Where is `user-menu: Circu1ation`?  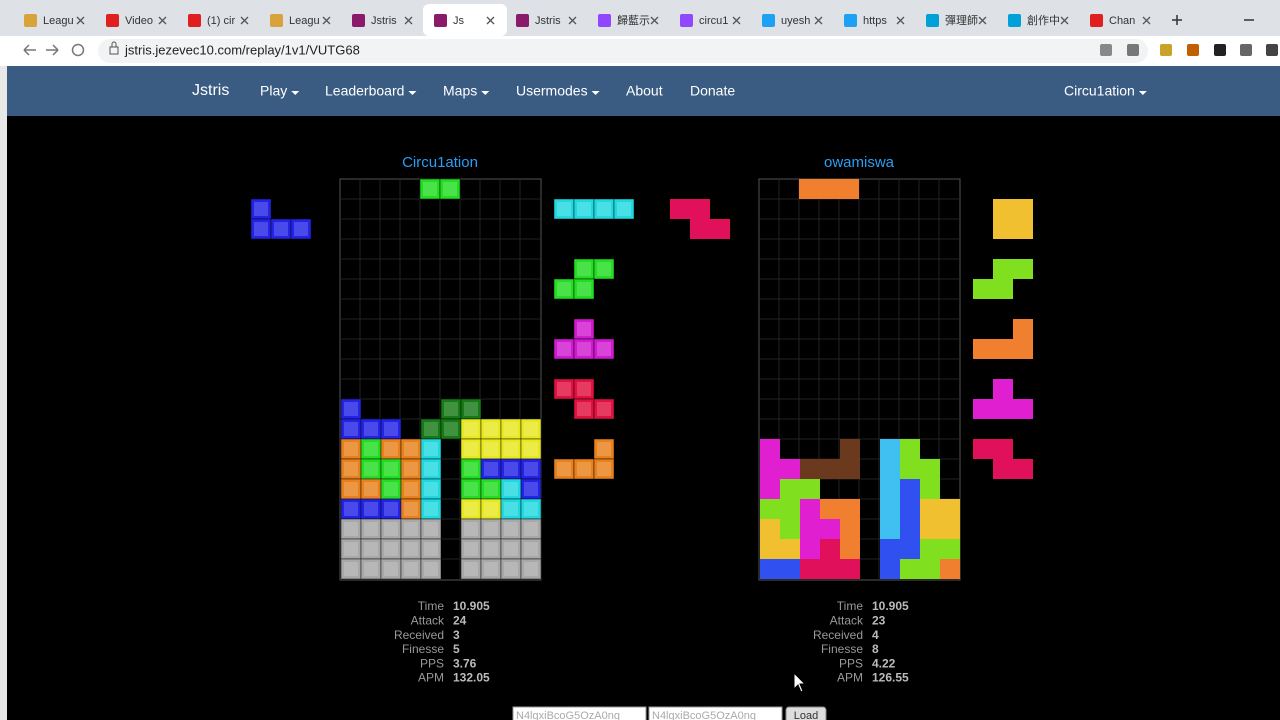
user-menu: Circu1ation is located at coordinates (1099, 91).